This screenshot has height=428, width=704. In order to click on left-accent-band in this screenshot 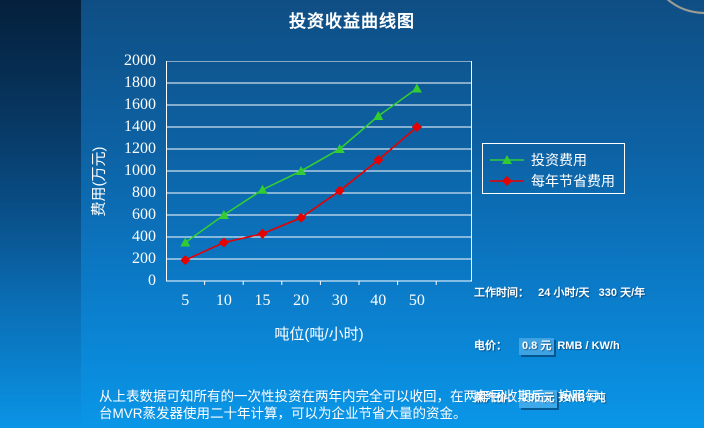, I will do `click(40, 214)`.